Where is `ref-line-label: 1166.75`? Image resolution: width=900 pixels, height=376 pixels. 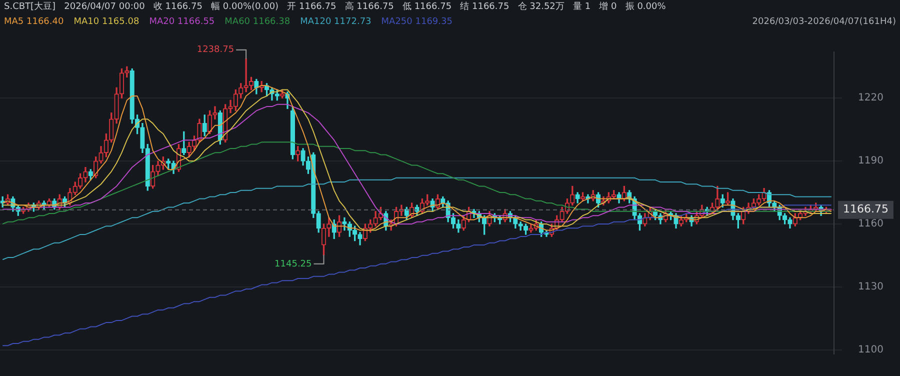 ref-line-label: 1166.75 is located at coordinates (865, 209).